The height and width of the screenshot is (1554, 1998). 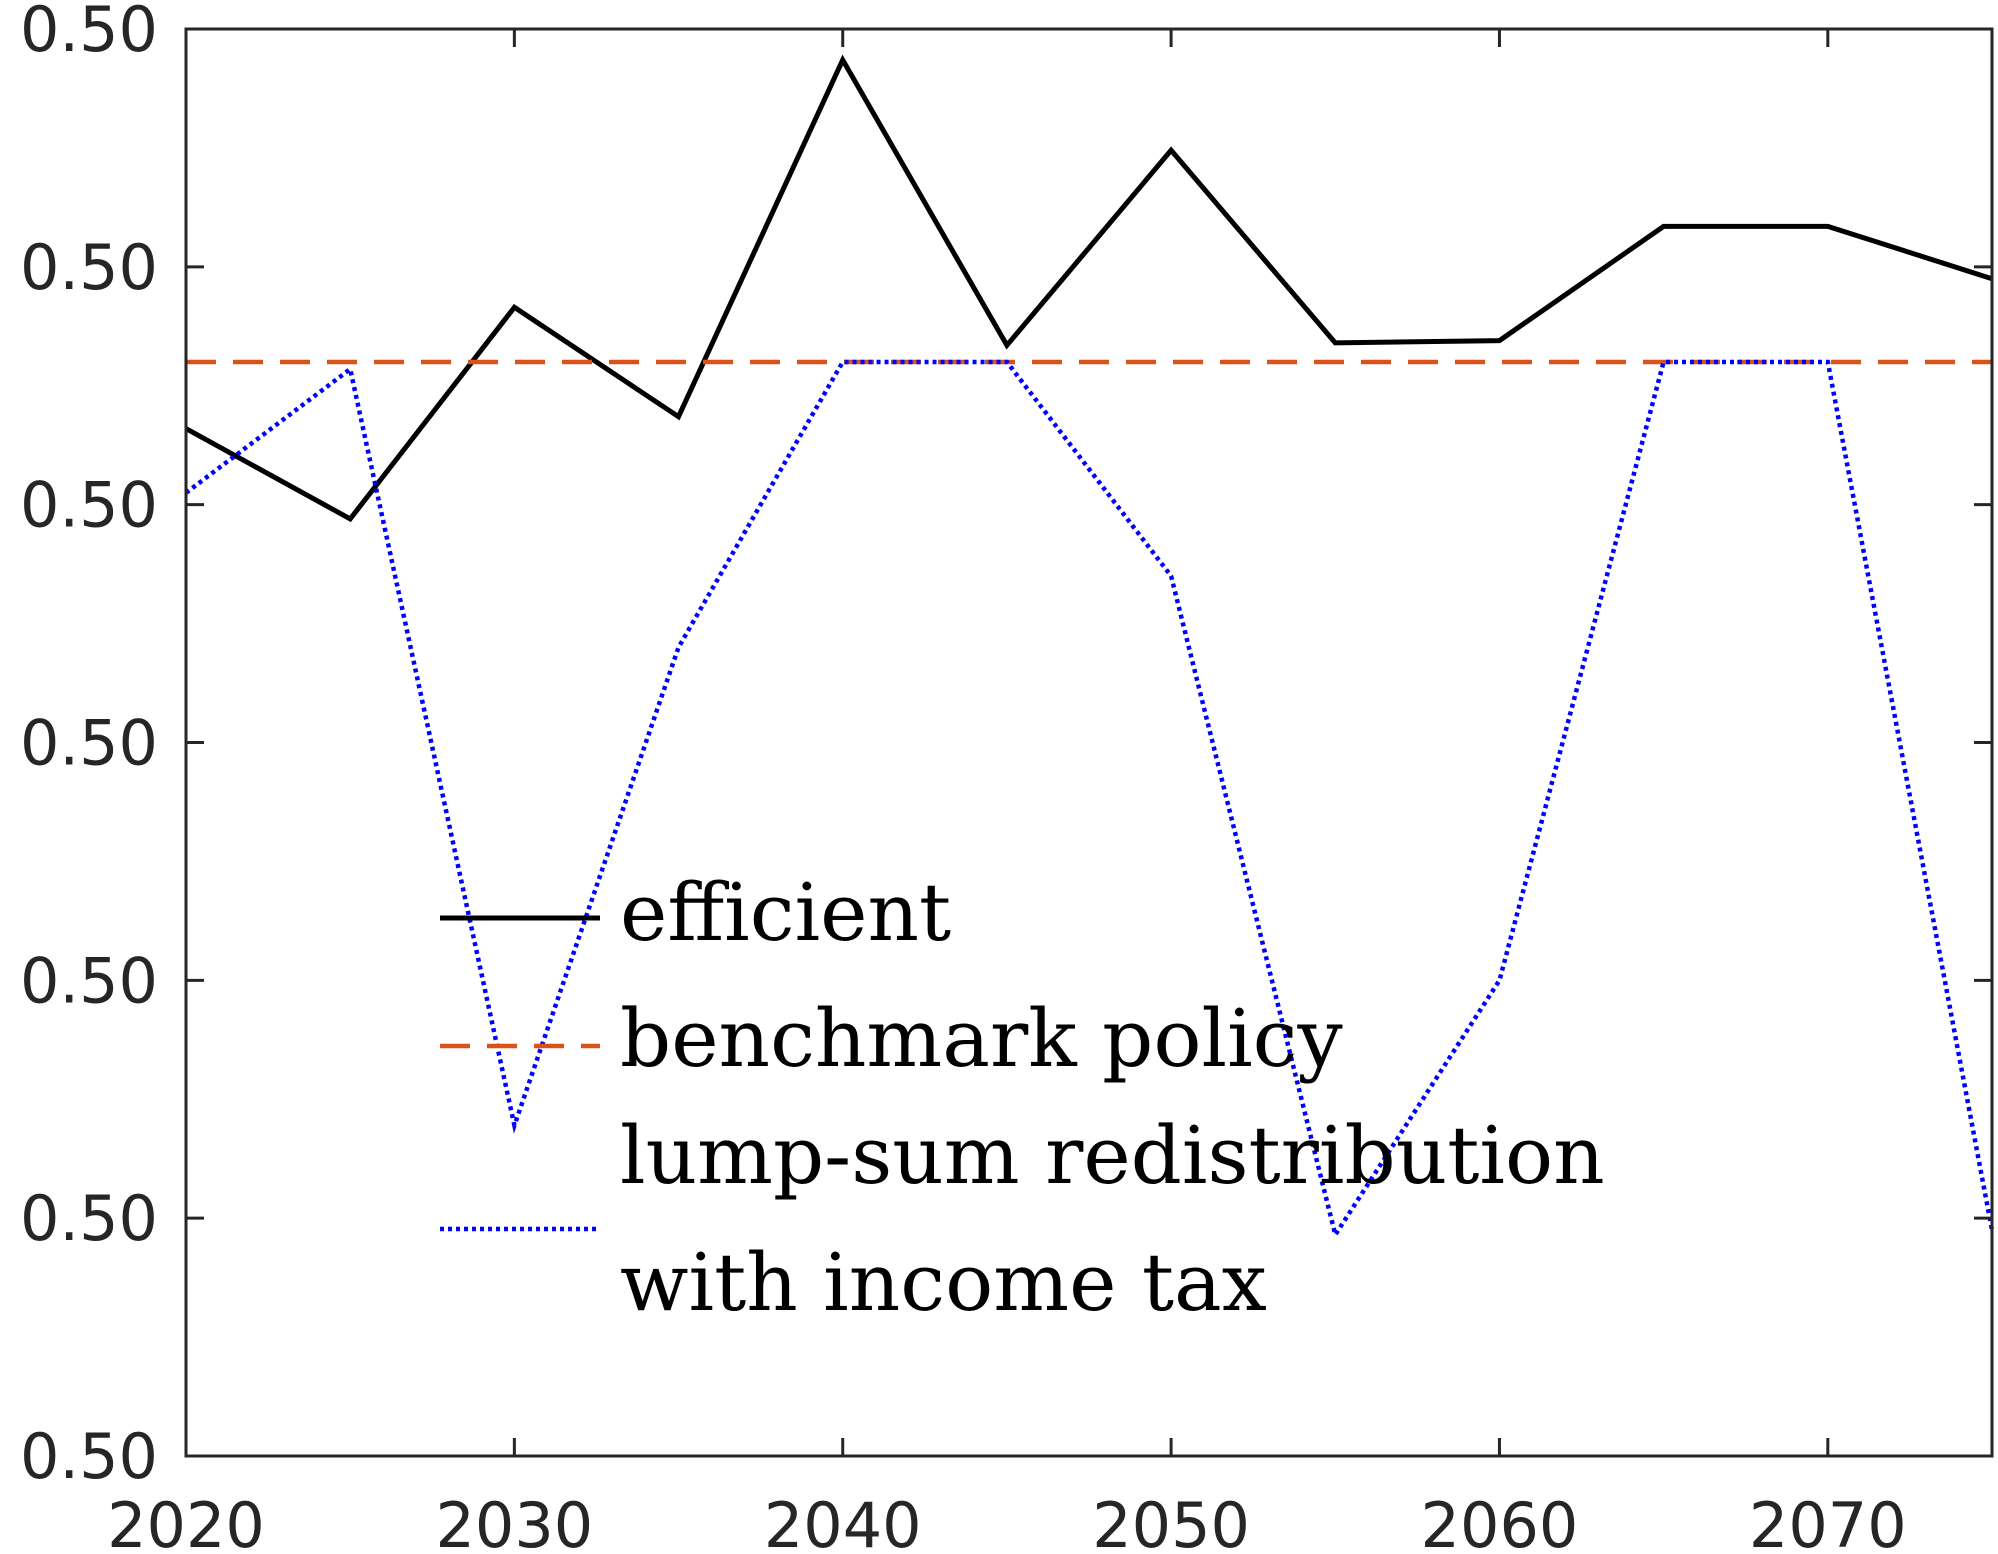 What do you see at coordinates (943, 1282) in the screenshot?
I see `legend-label-2: with income tax` at bounding box center [943, 1282].